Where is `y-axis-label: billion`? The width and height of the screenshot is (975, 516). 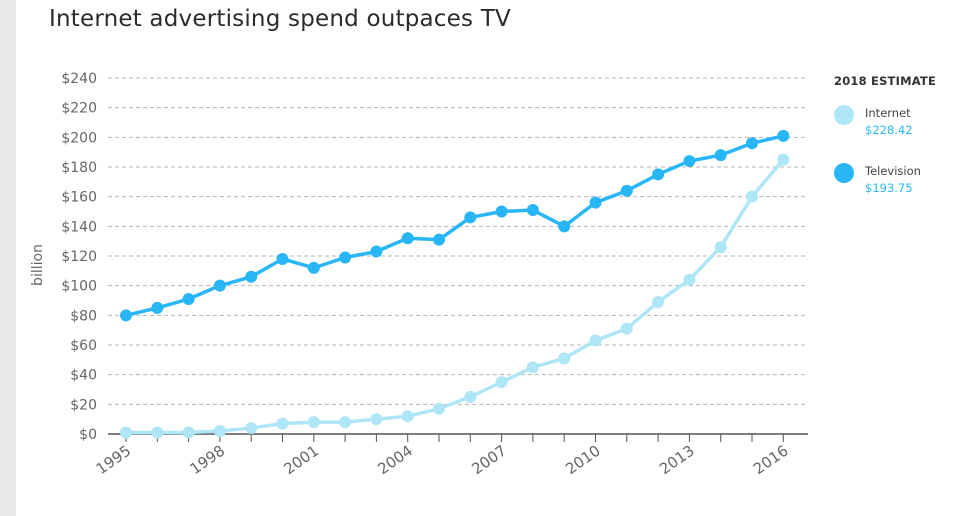
y-axis-label: billion is located at coordinates (38, 265).